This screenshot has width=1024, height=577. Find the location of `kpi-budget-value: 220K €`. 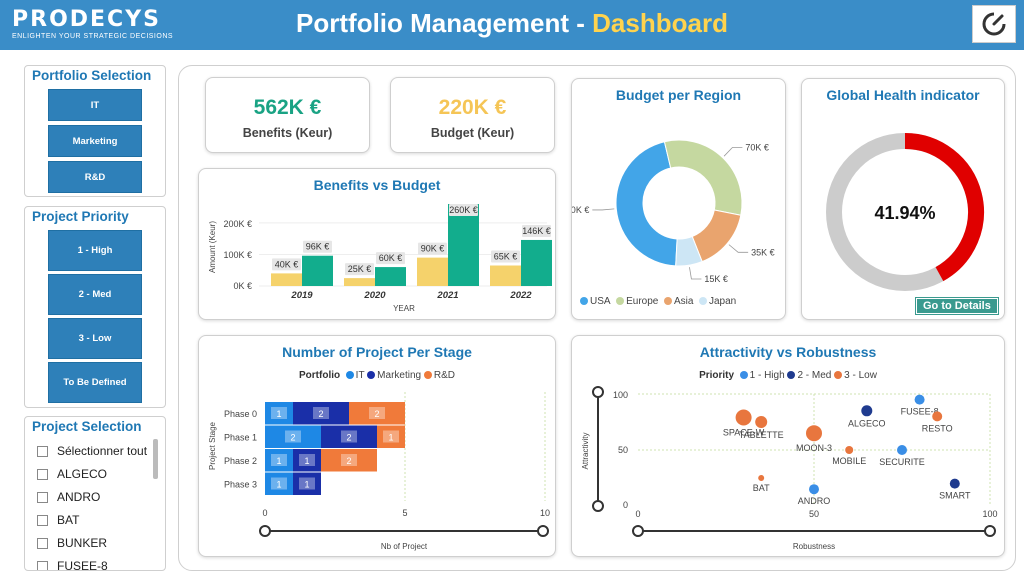

kpi-budget-value: 220K € is located at coordinates (472, 107).